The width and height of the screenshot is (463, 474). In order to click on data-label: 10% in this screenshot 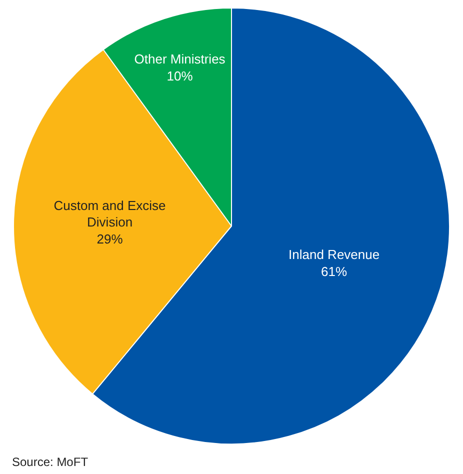, I will do `click(180, 76)`.